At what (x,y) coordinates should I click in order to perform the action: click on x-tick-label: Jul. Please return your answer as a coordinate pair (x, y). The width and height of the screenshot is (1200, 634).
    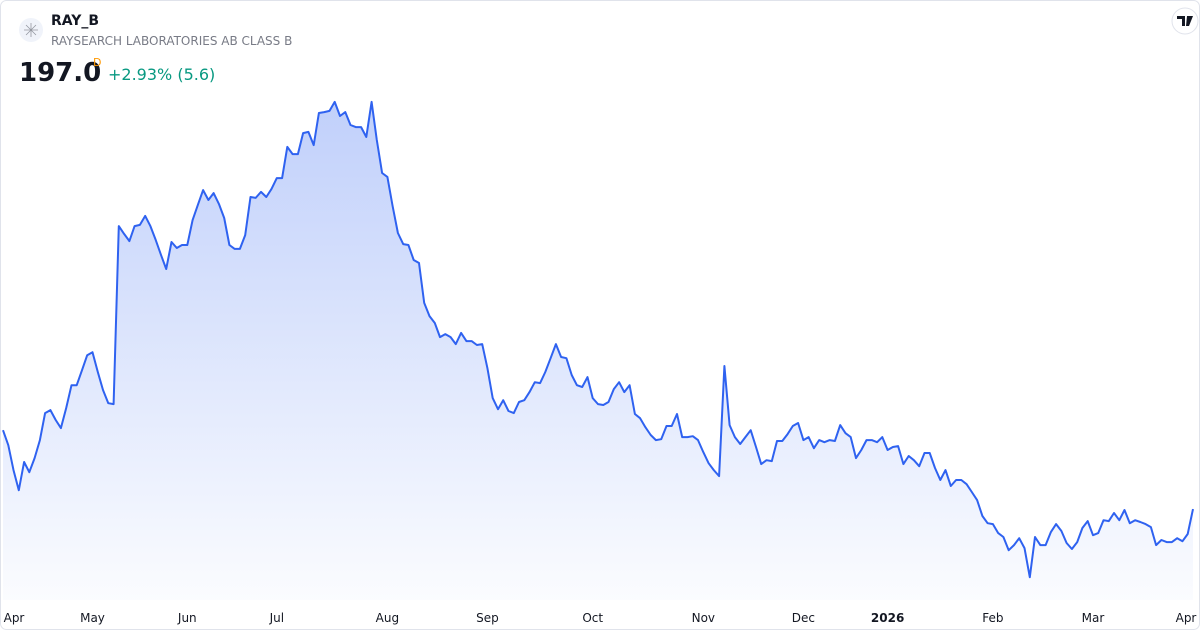
    Looking at the image, I should click on (276, 618).